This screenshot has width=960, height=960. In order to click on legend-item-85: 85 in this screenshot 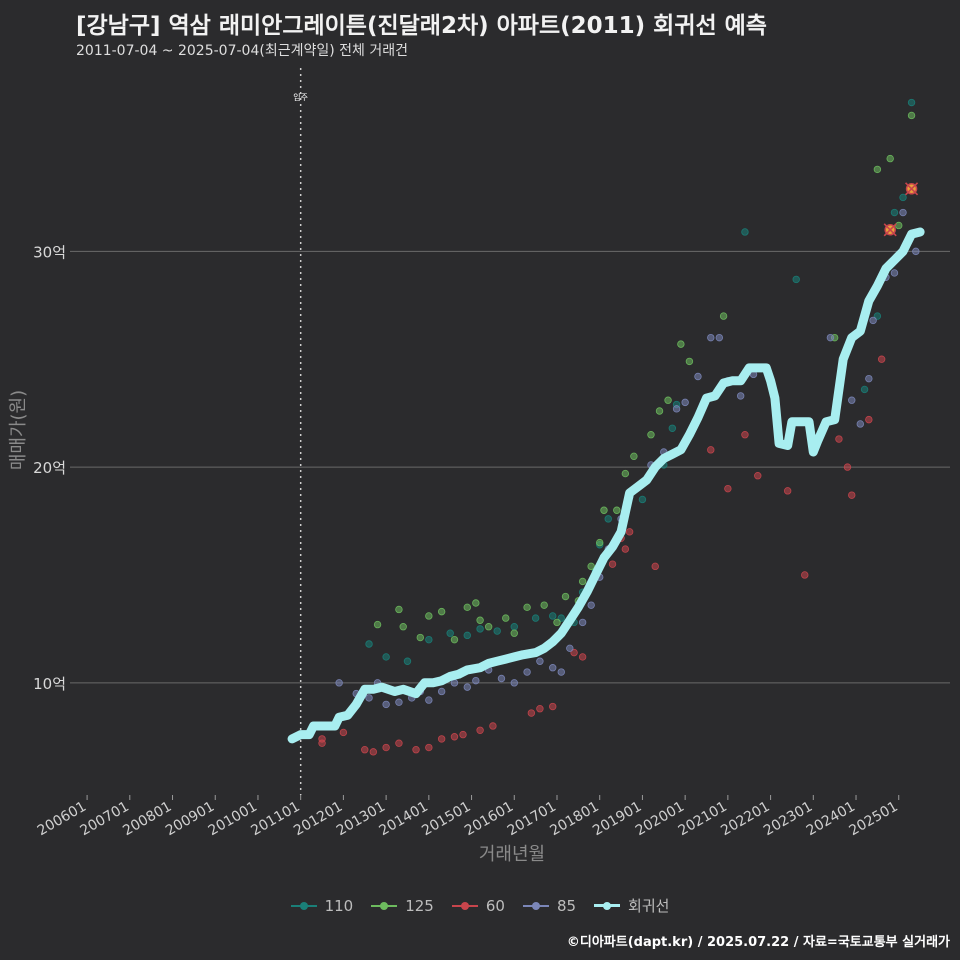, I will do `click(549, 905)`.